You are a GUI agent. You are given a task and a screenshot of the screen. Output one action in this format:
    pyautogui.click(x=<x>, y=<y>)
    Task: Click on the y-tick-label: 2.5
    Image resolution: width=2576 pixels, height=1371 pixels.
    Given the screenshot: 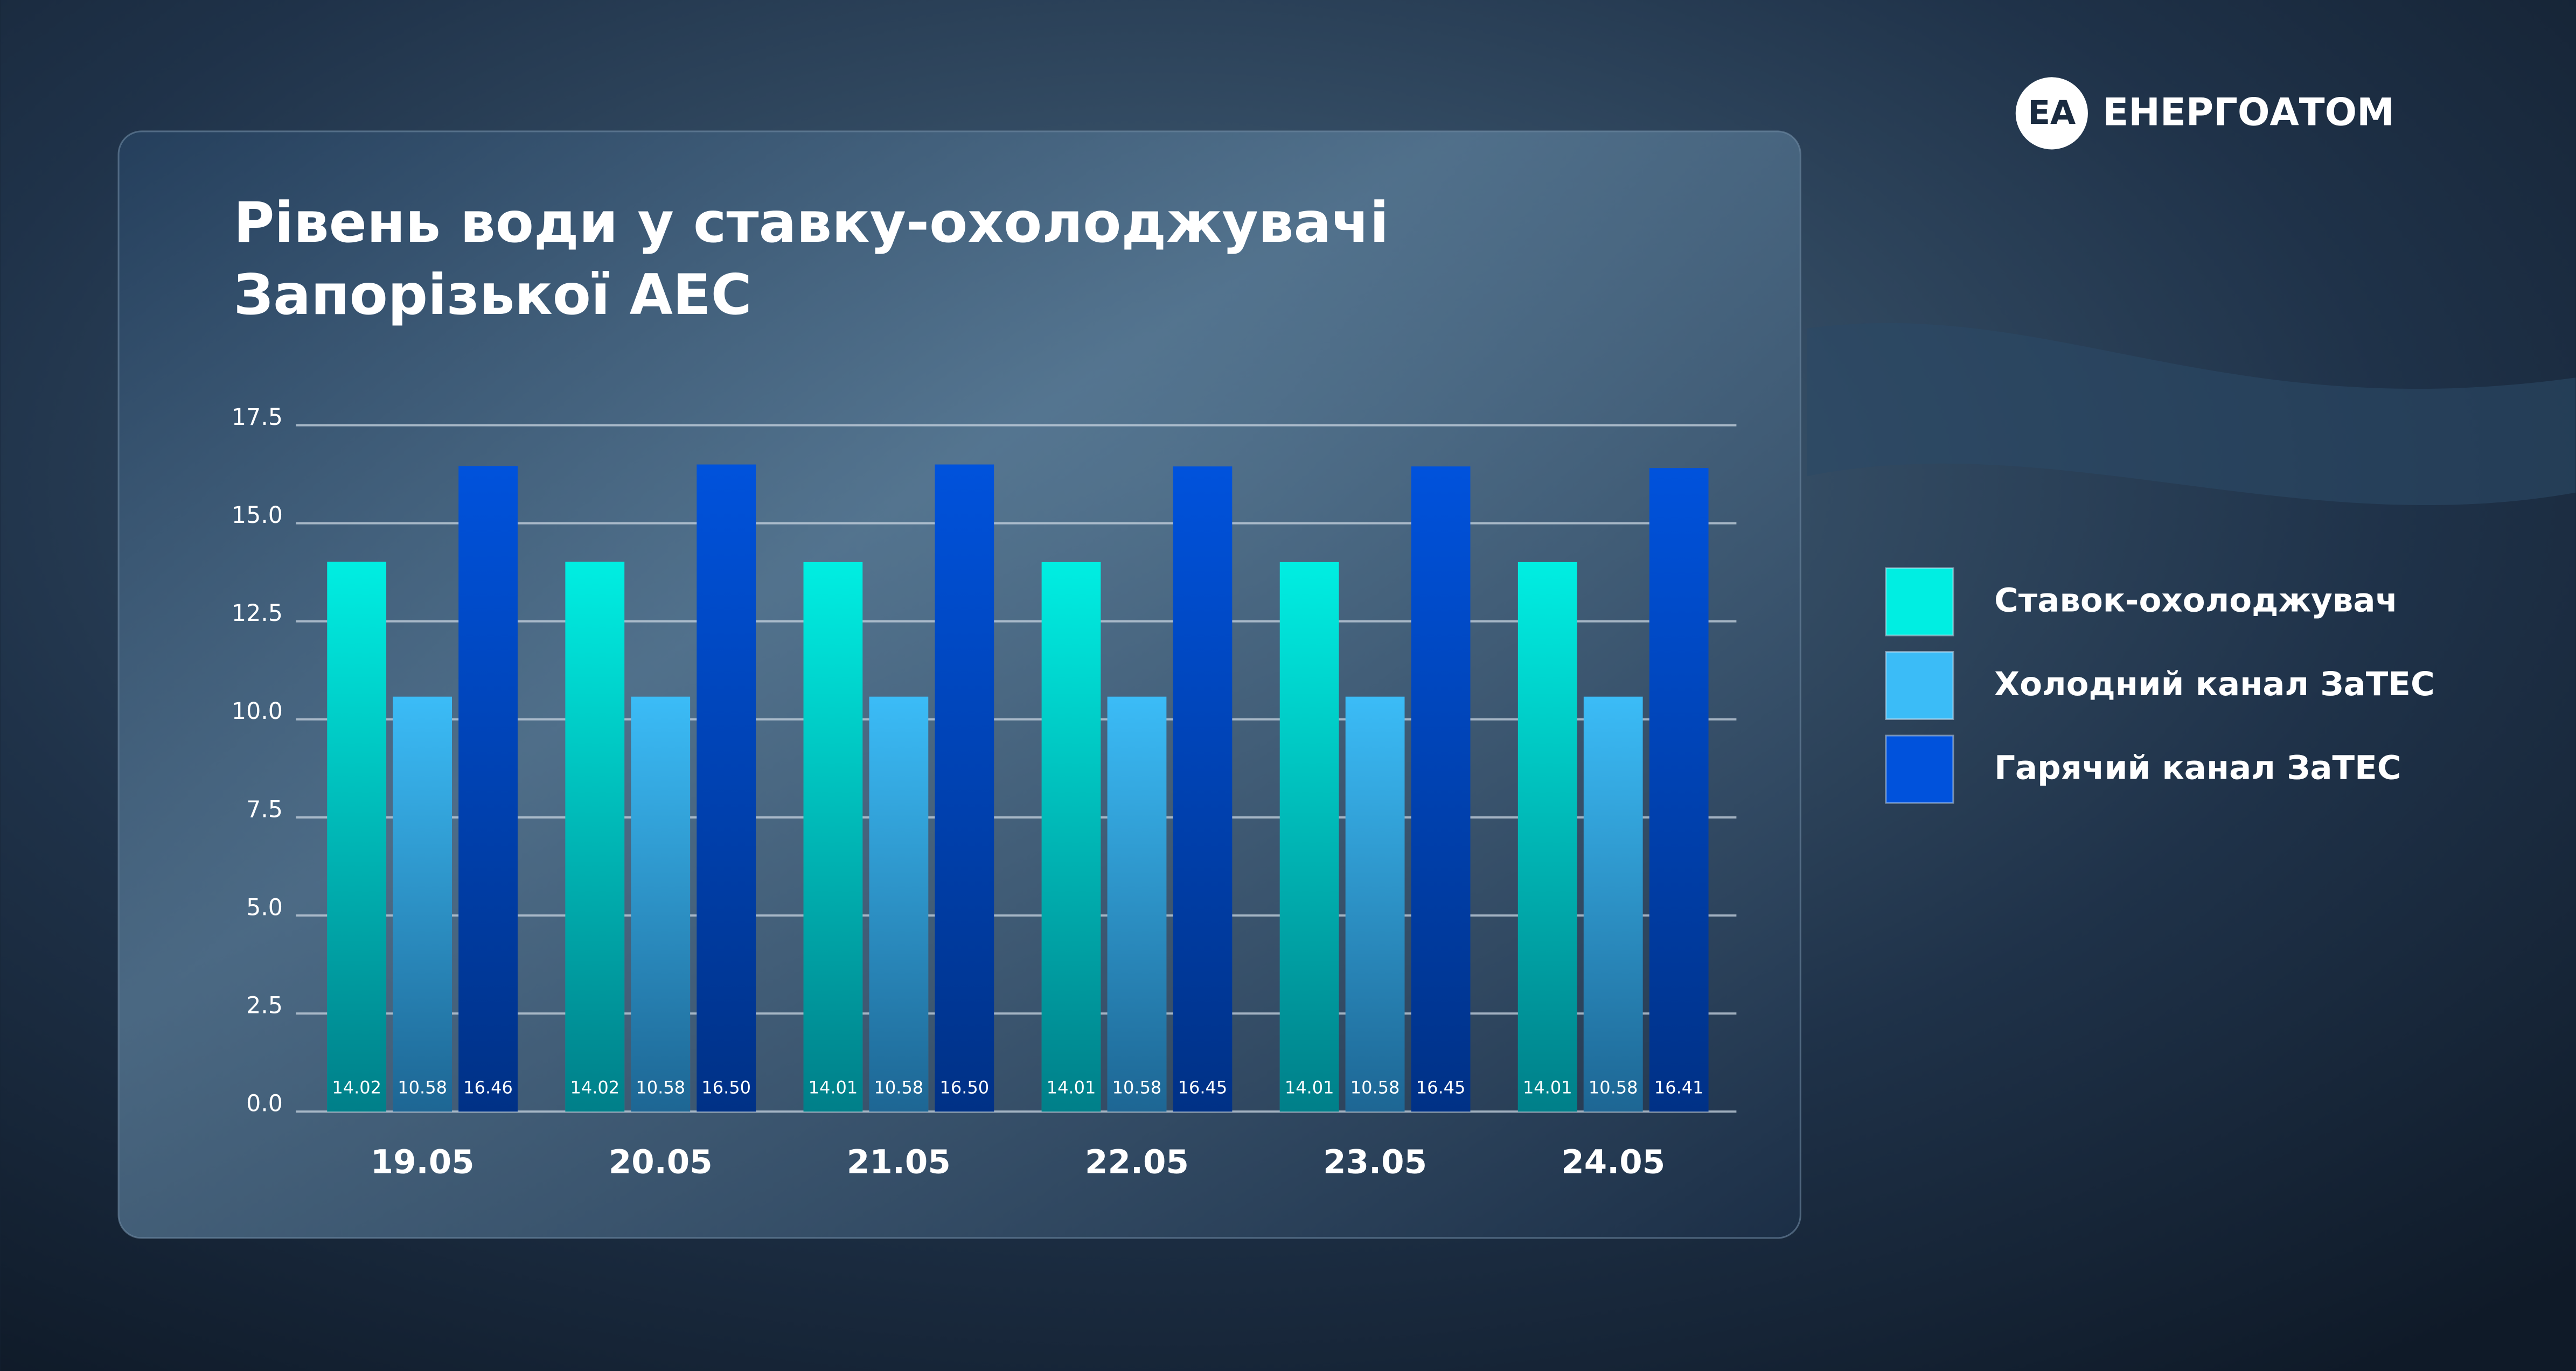 What is the action you would take?
    pyautogui.click(x=265, y=1006)
    